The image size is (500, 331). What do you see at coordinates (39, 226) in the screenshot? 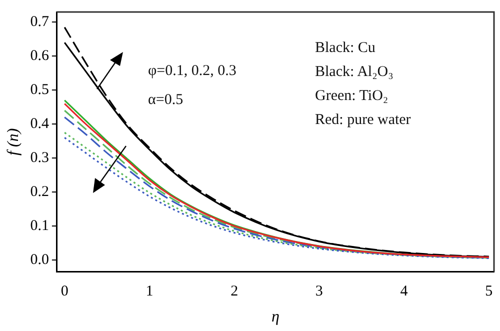
I see `y-tick-label: 0.1` at bounding box center [39, 226].